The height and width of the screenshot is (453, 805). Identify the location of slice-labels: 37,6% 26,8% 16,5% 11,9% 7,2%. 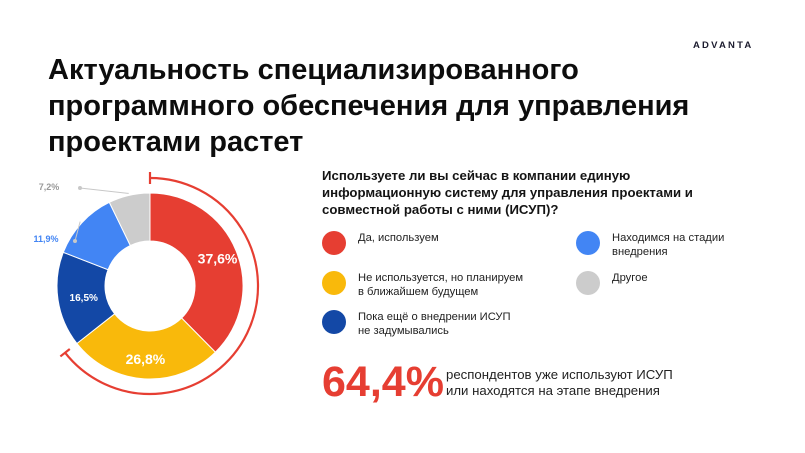
(135, 274).